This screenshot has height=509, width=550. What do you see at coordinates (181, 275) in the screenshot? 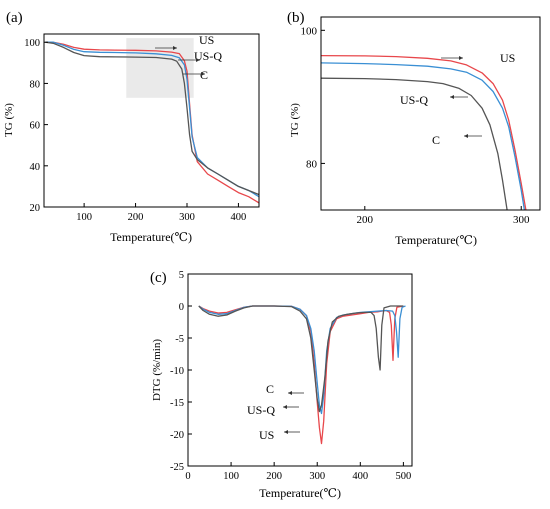
I see `y-tick-label: 5` at bounding box center [181, 275].